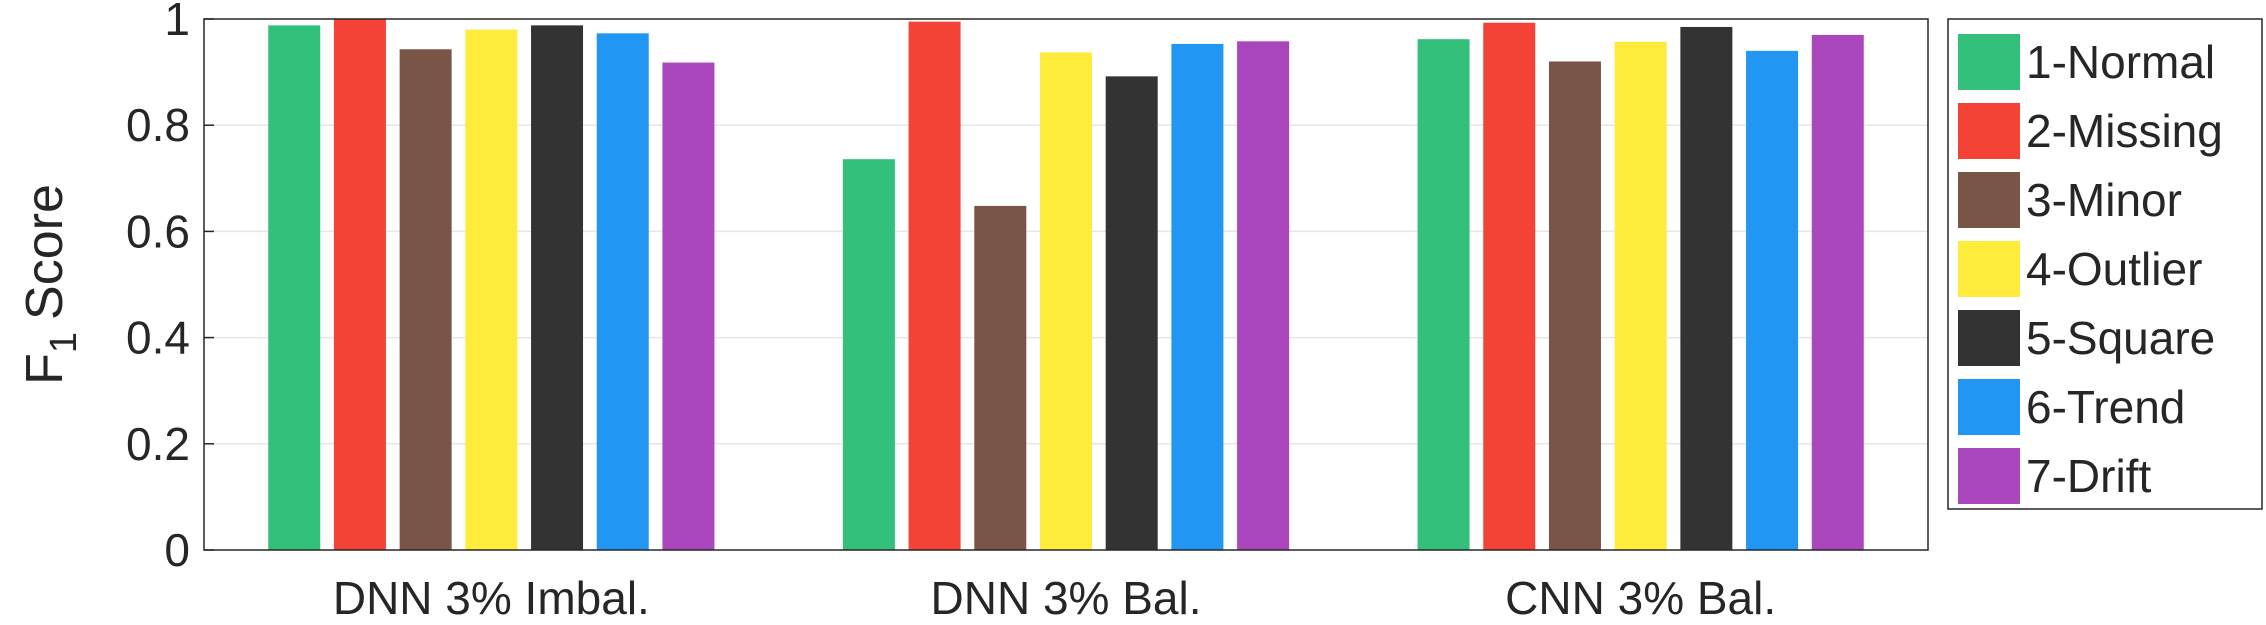 Image resolution: width=2266 pixels, height=625 pixels. I want to click on legend-label: 4-Outlier, so click(2114, 269).